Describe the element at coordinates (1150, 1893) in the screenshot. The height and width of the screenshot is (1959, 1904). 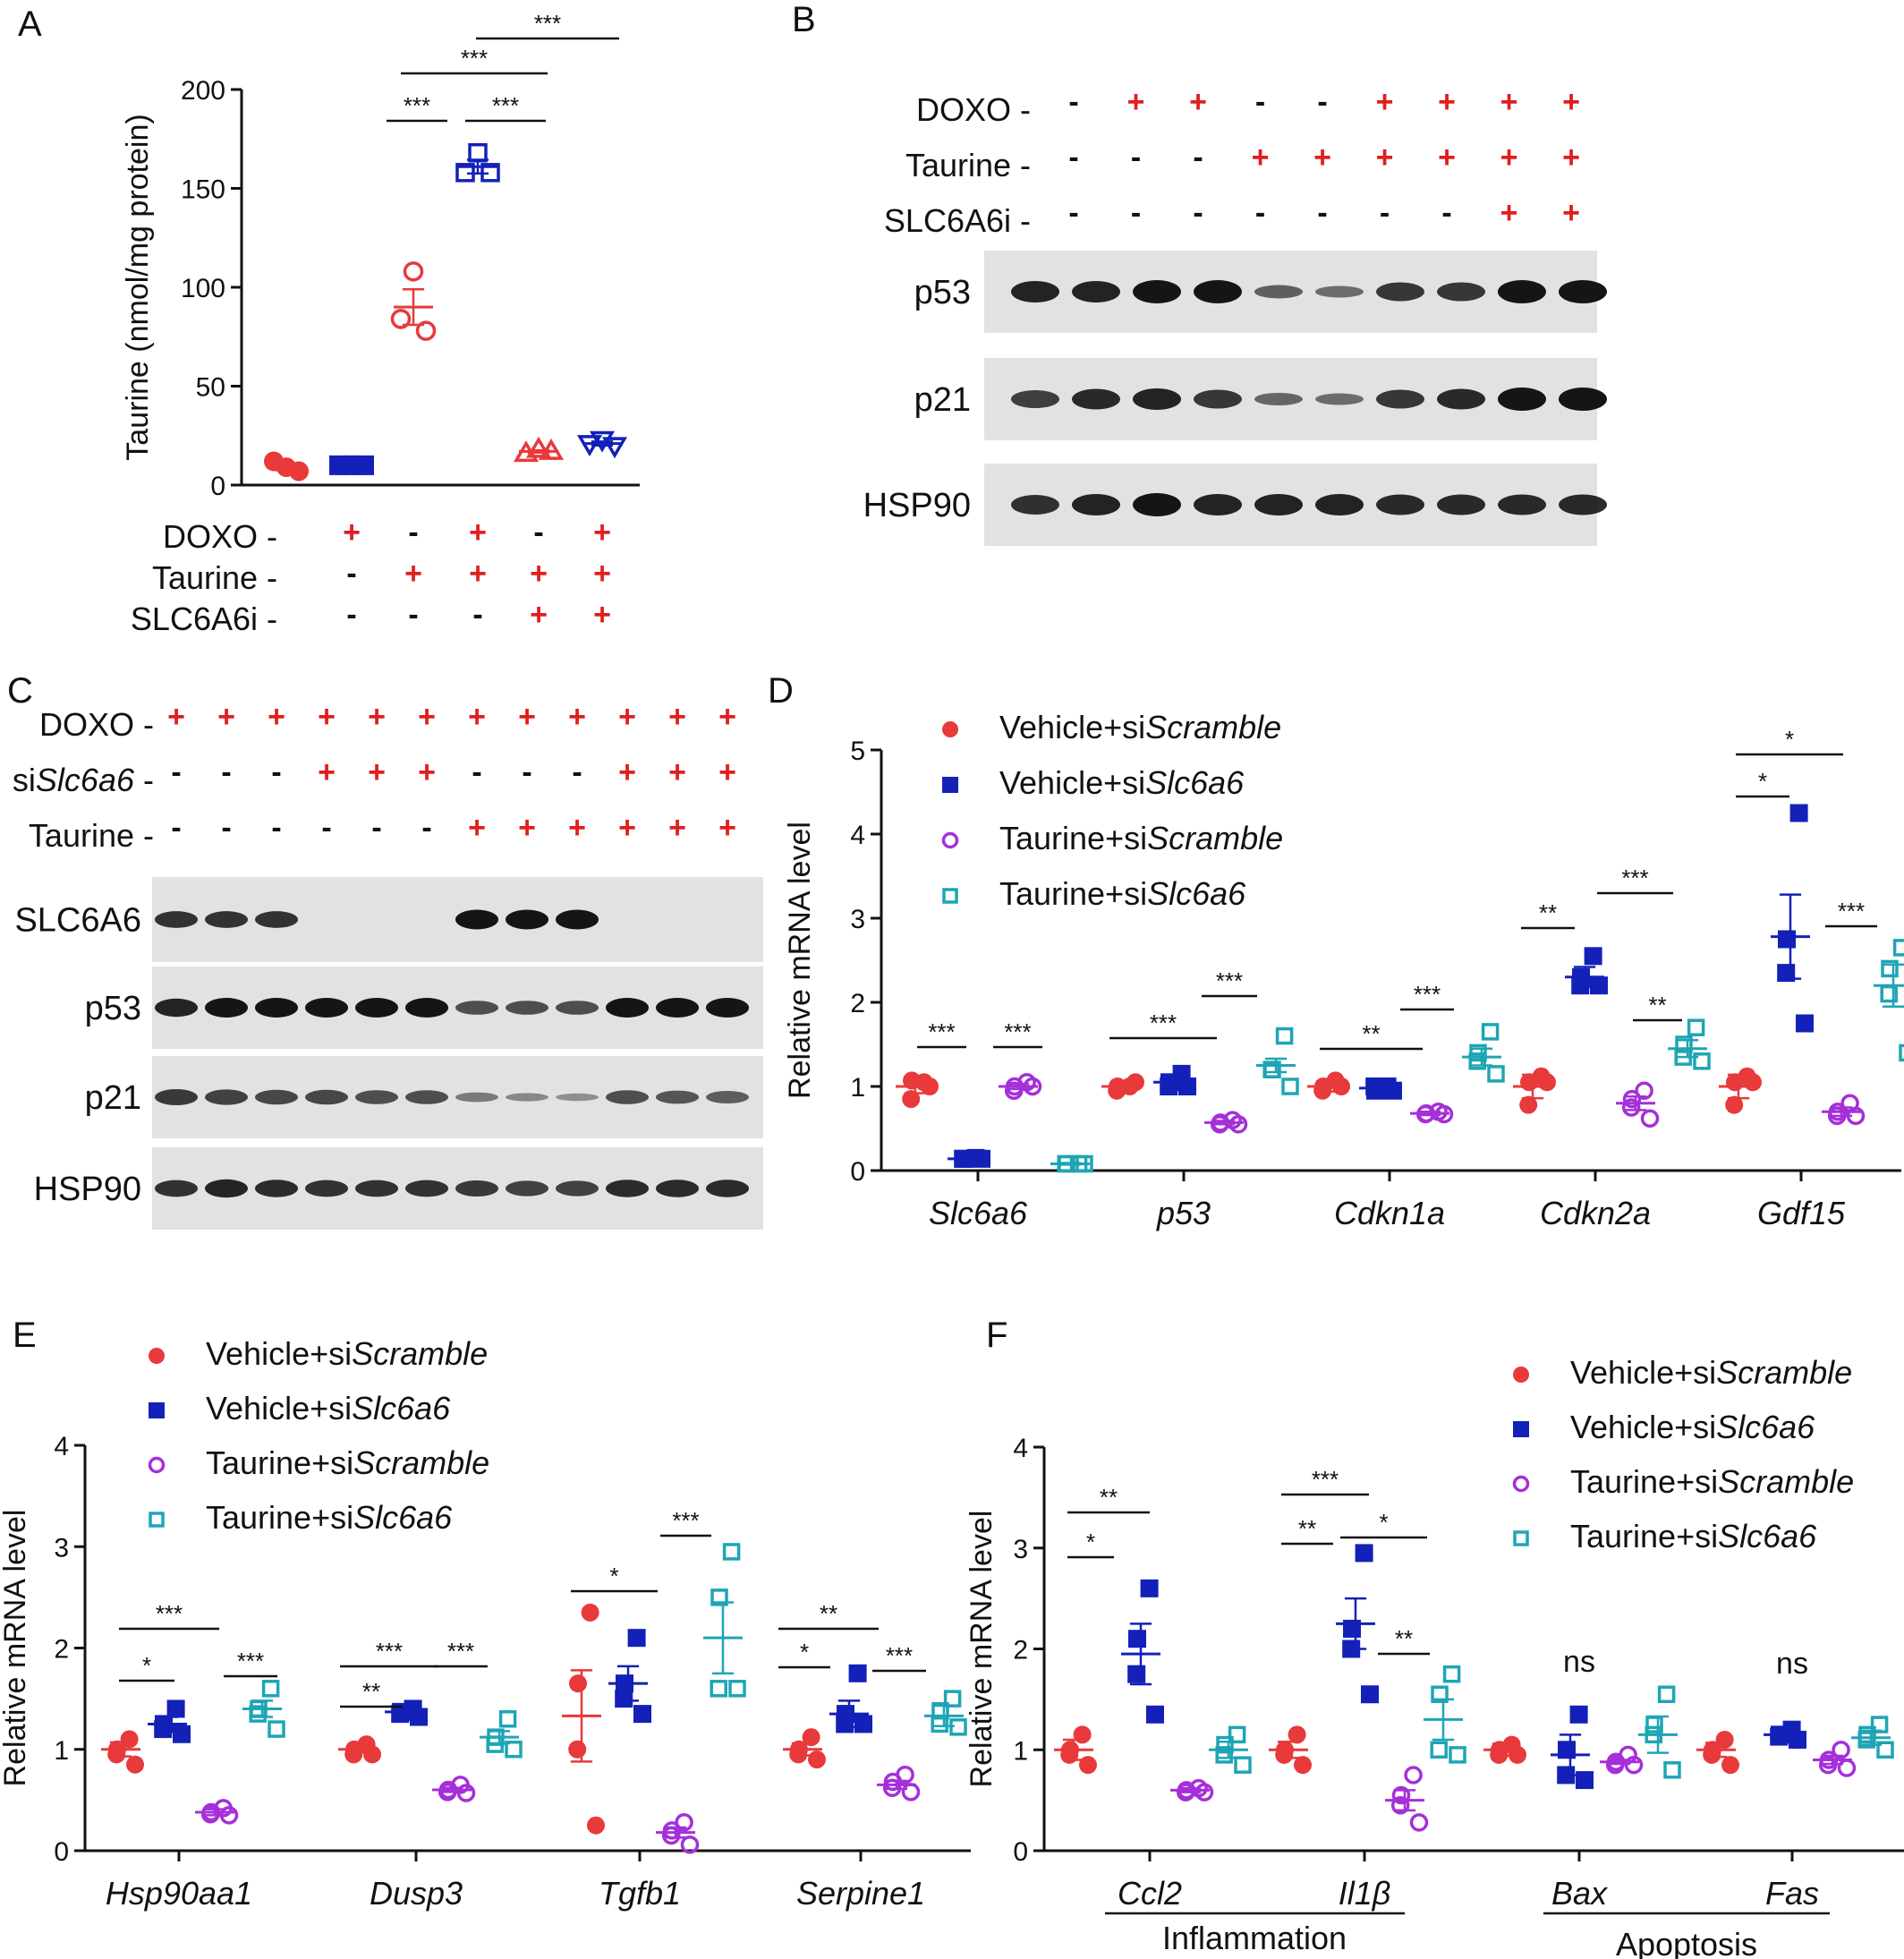
I see `x-tick-label: Ccl2` at that location.